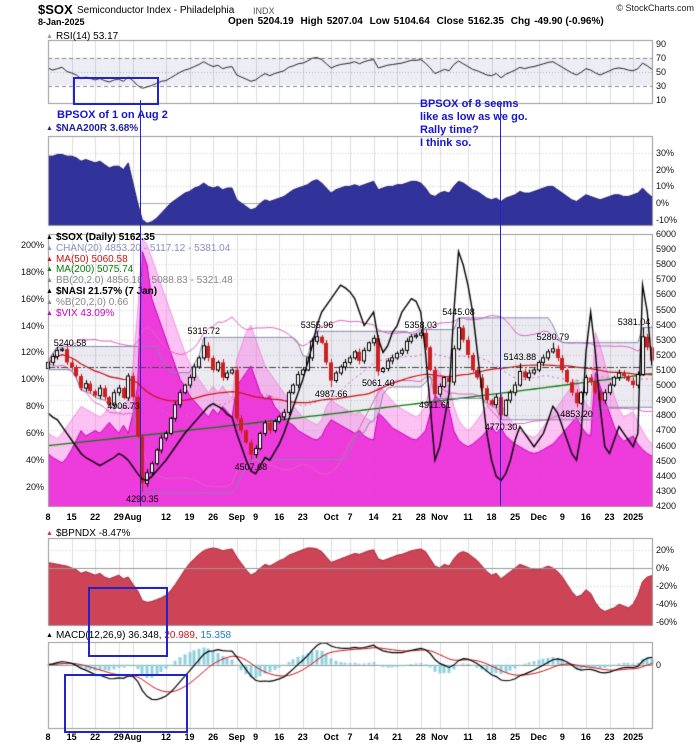 This screenshot has width=700, height=748. What do you see at coordinates (350, 517) in the screenshot?
I see `date-axis-label-top: 7` at bounding box center [350, 517].